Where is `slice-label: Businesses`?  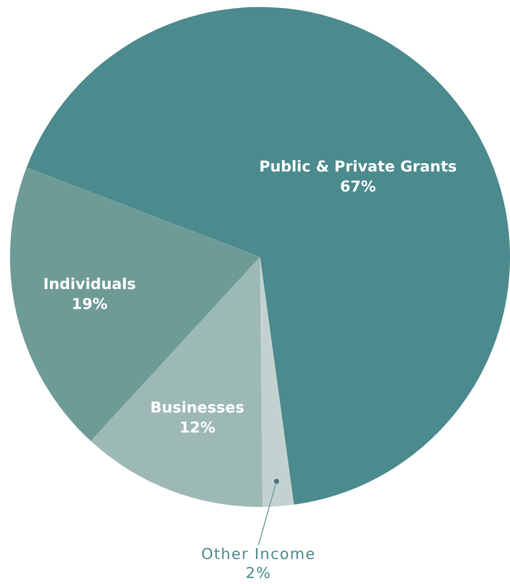
slice-label: Businesses is located at coordinates (197, 407).